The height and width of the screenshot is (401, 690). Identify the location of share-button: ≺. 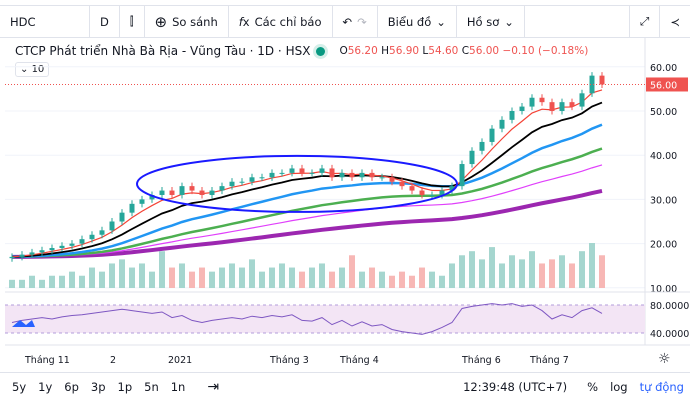
(675, 21).